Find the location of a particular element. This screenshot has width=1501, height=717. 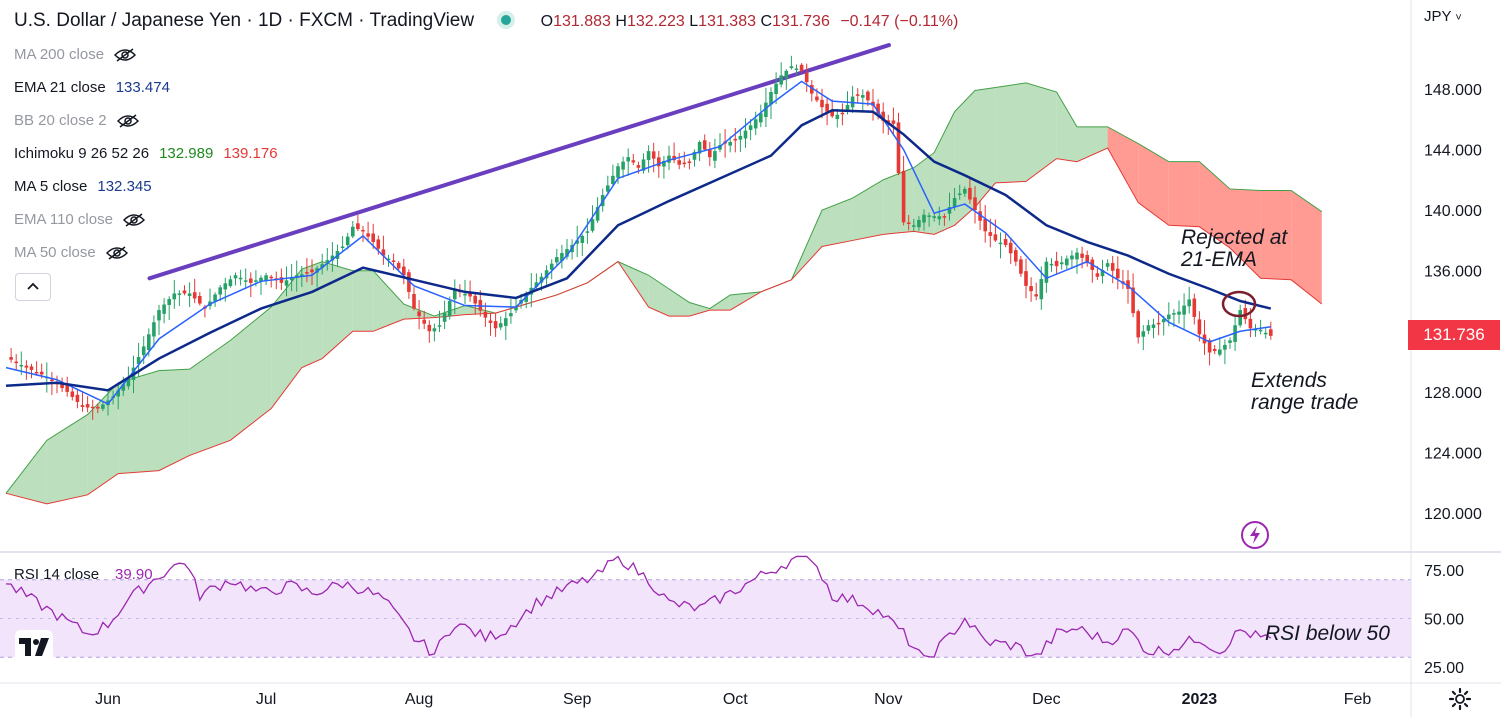

tradingview-logo is located at coordinates (34, 647).